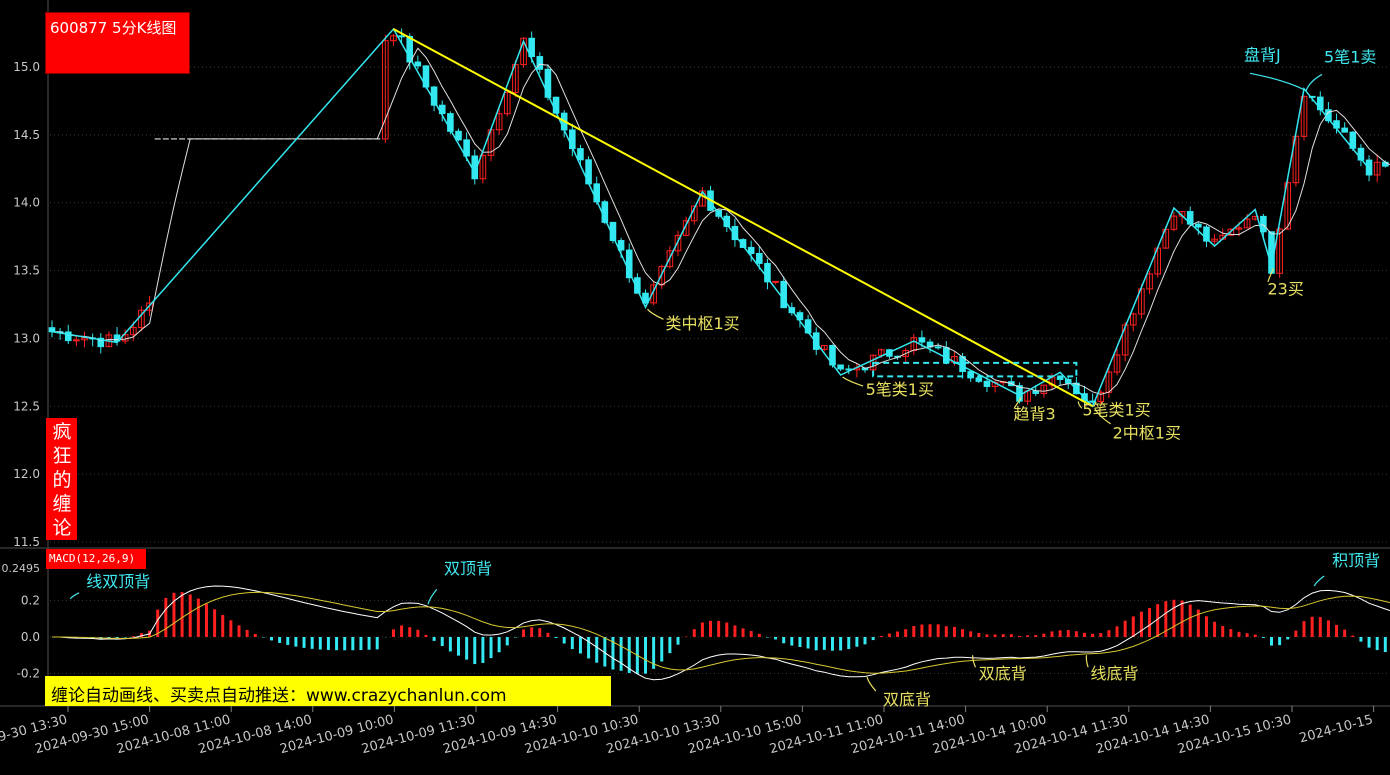  Describe the element at coordinates (279, 696) in the screenshot. I see `promo-text: 缠论自动画线、买卖点自动推送：www.crazychanlun.com` at that location.